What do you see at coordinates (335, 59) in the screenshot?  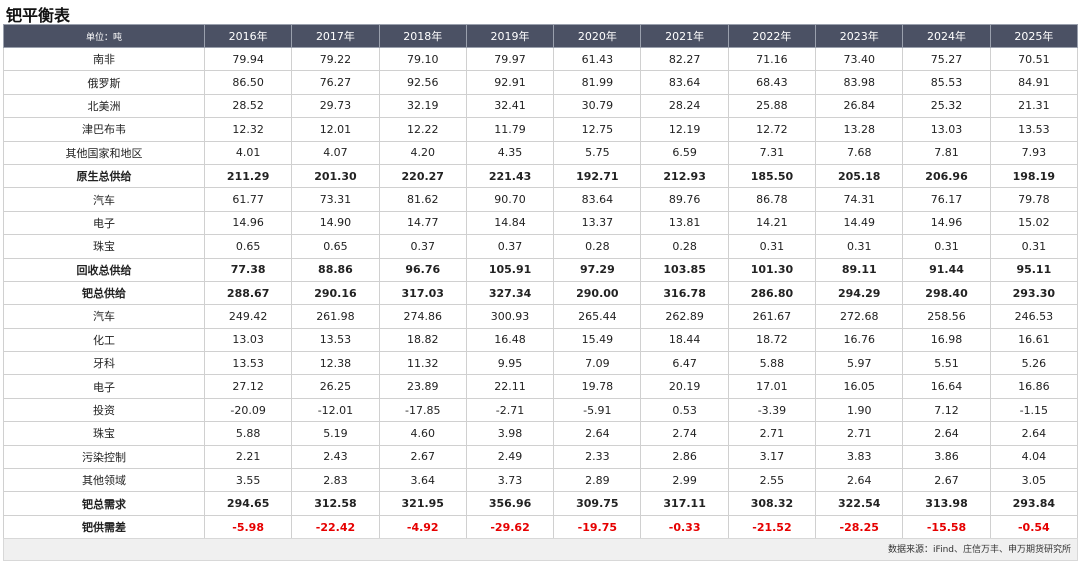 I see `cell: 79.22` at bounding box center [335, 59].